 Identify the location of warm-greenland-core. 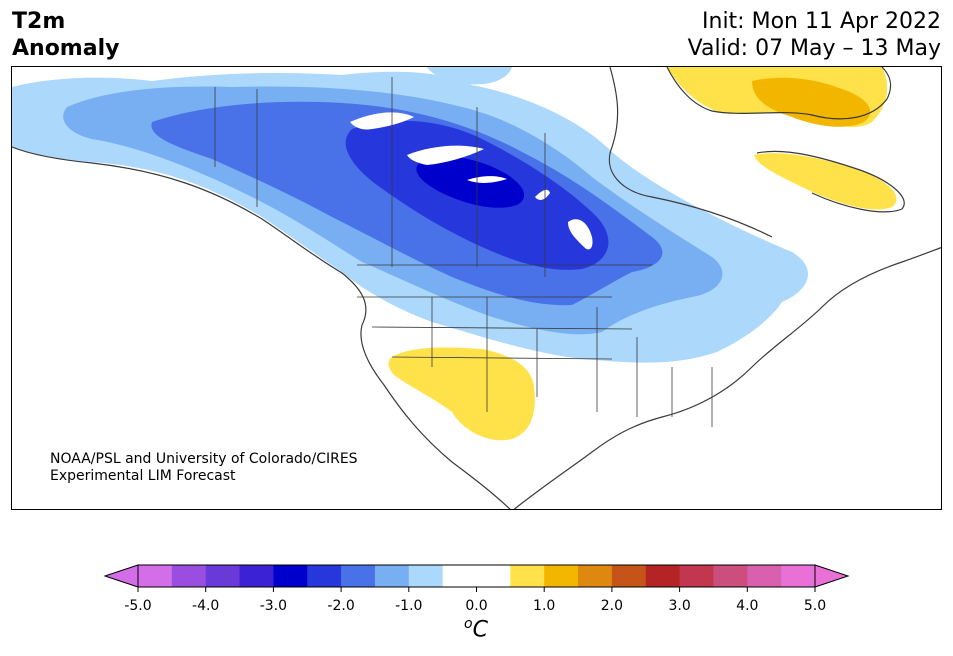
(811, 102).